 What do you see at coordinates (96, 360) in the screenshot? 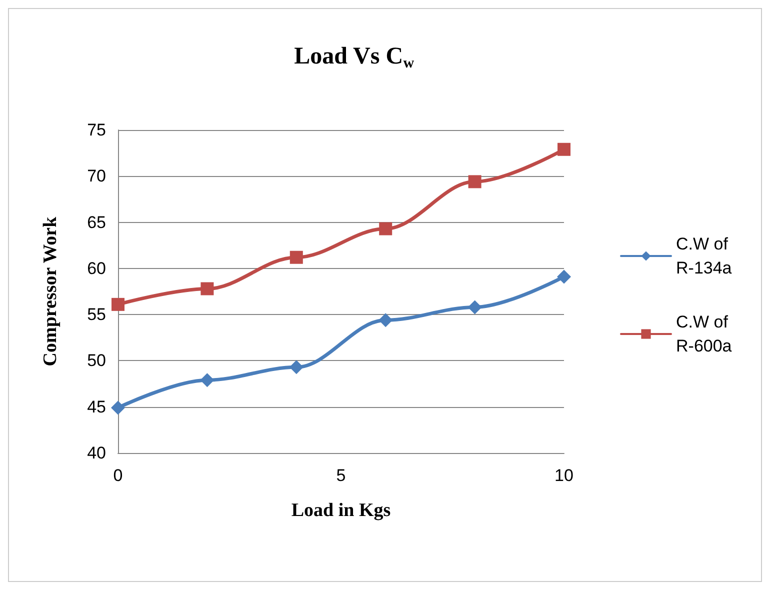
I see `y-tick-label: 50` at bounding box center [96, 360].